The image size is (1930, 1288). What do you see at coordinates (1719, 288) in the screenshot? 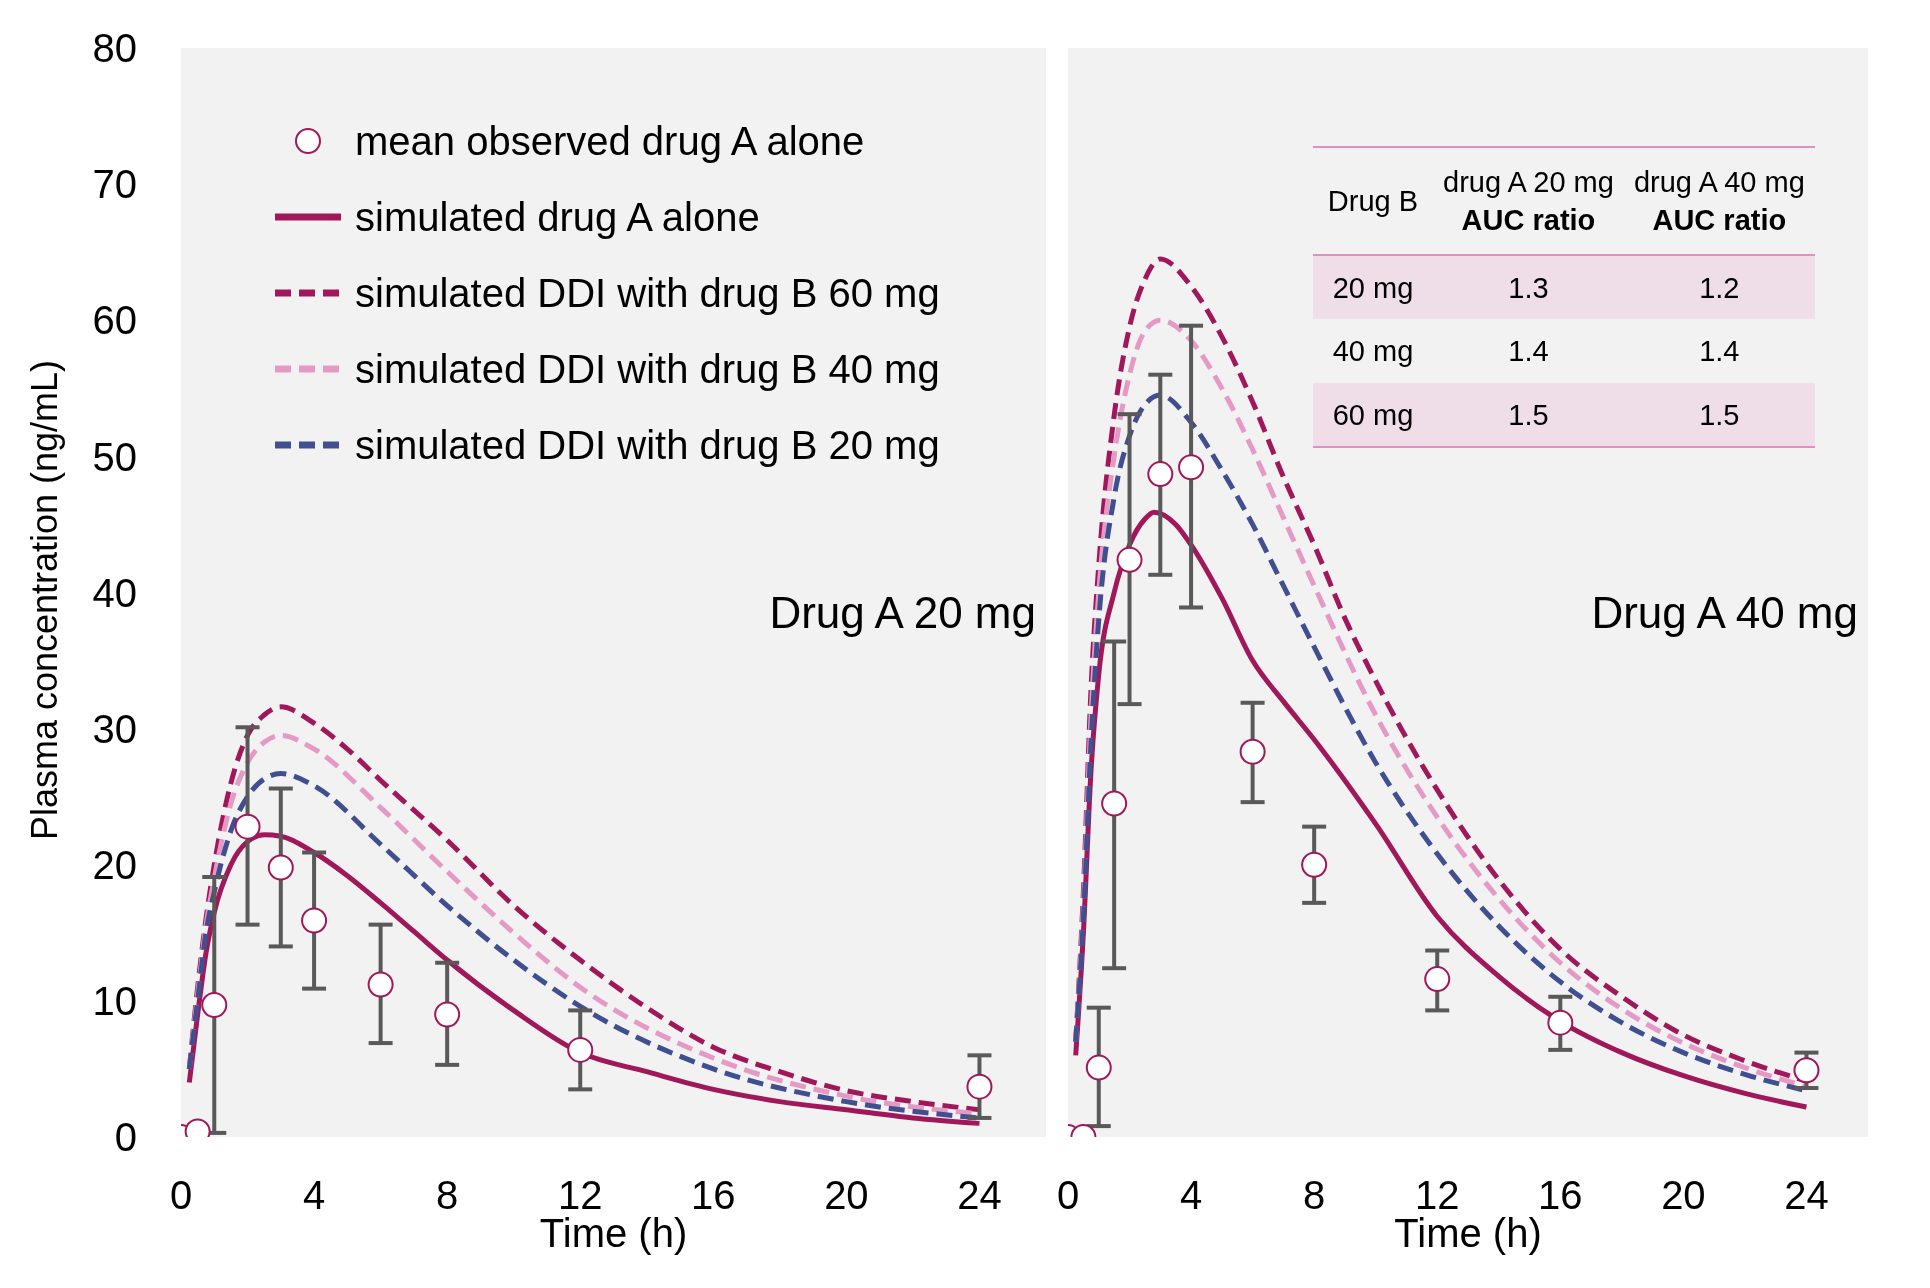
I see `annotation: 1.2` at bounding box center [1719, 288].